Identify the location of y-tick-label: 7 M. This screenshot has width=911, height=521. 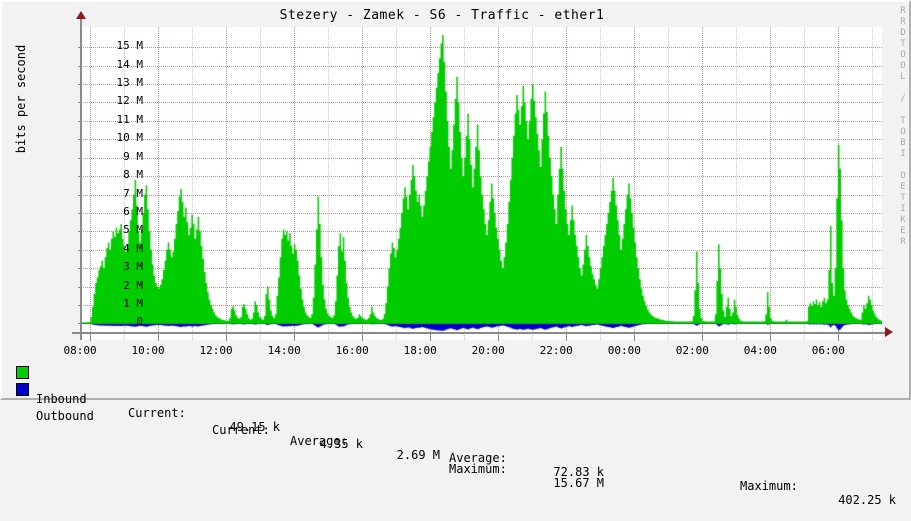
(133, 193).